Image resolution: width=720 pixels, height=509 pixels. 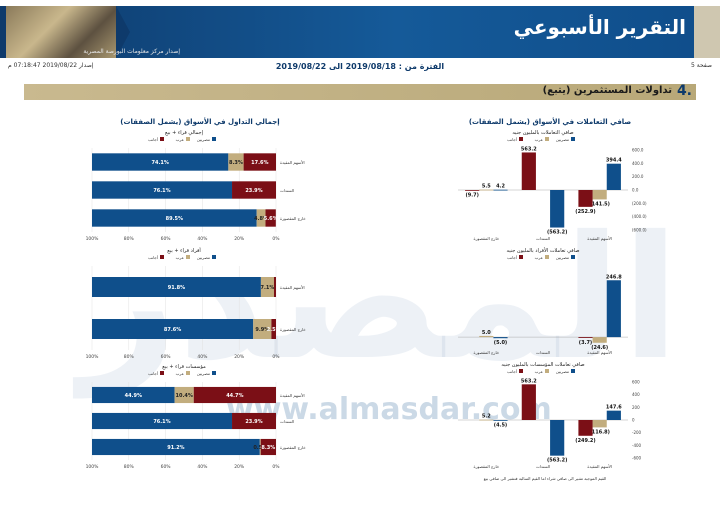 I want to click on data-label: 74.1%, so click(x=159, y=163).